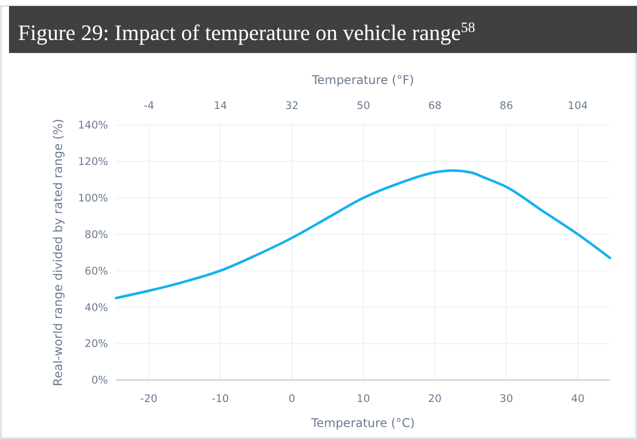 The width and height of the screenshot is (637, 439). I want to click on x-axis-title: Temperature (°C), so click(362, 423).